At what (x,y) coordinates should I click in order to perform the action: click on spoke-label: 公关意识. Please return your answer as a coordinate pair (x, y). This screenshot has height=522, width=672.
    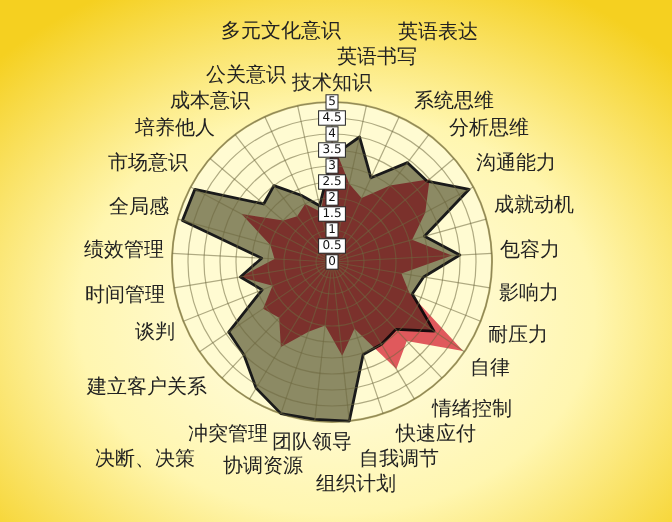
    Looking at the image, I should click on (246, 75).